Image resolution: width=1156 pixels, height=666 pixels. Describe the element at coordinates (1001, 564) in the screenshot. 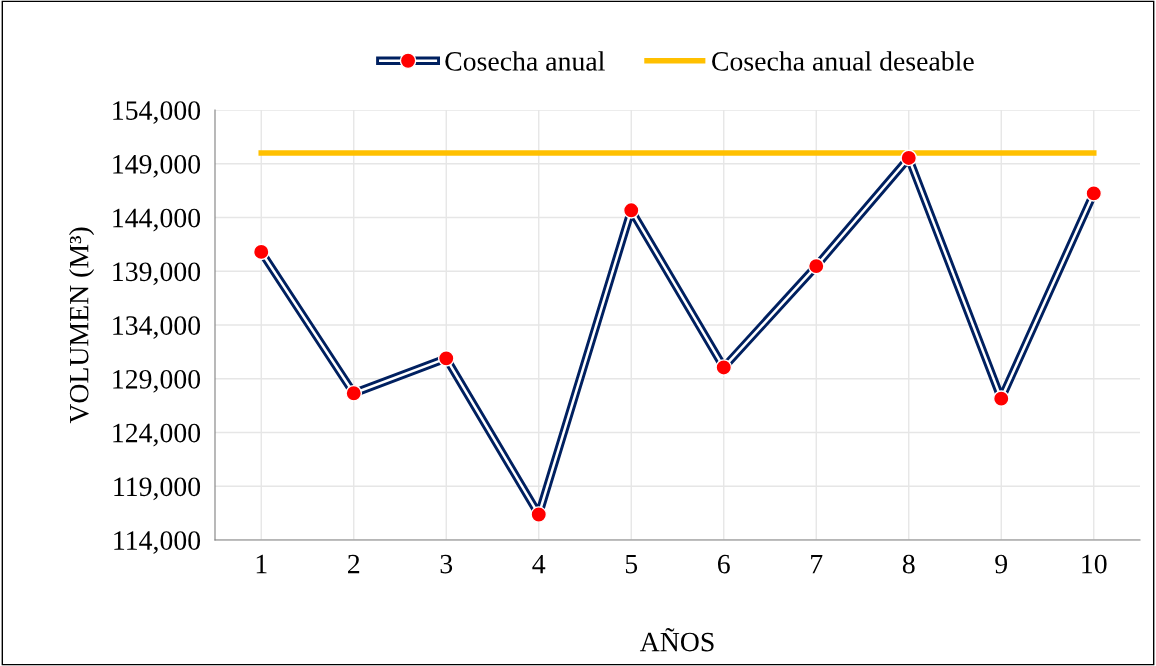

I see `x-tick-label: 9` at that location.